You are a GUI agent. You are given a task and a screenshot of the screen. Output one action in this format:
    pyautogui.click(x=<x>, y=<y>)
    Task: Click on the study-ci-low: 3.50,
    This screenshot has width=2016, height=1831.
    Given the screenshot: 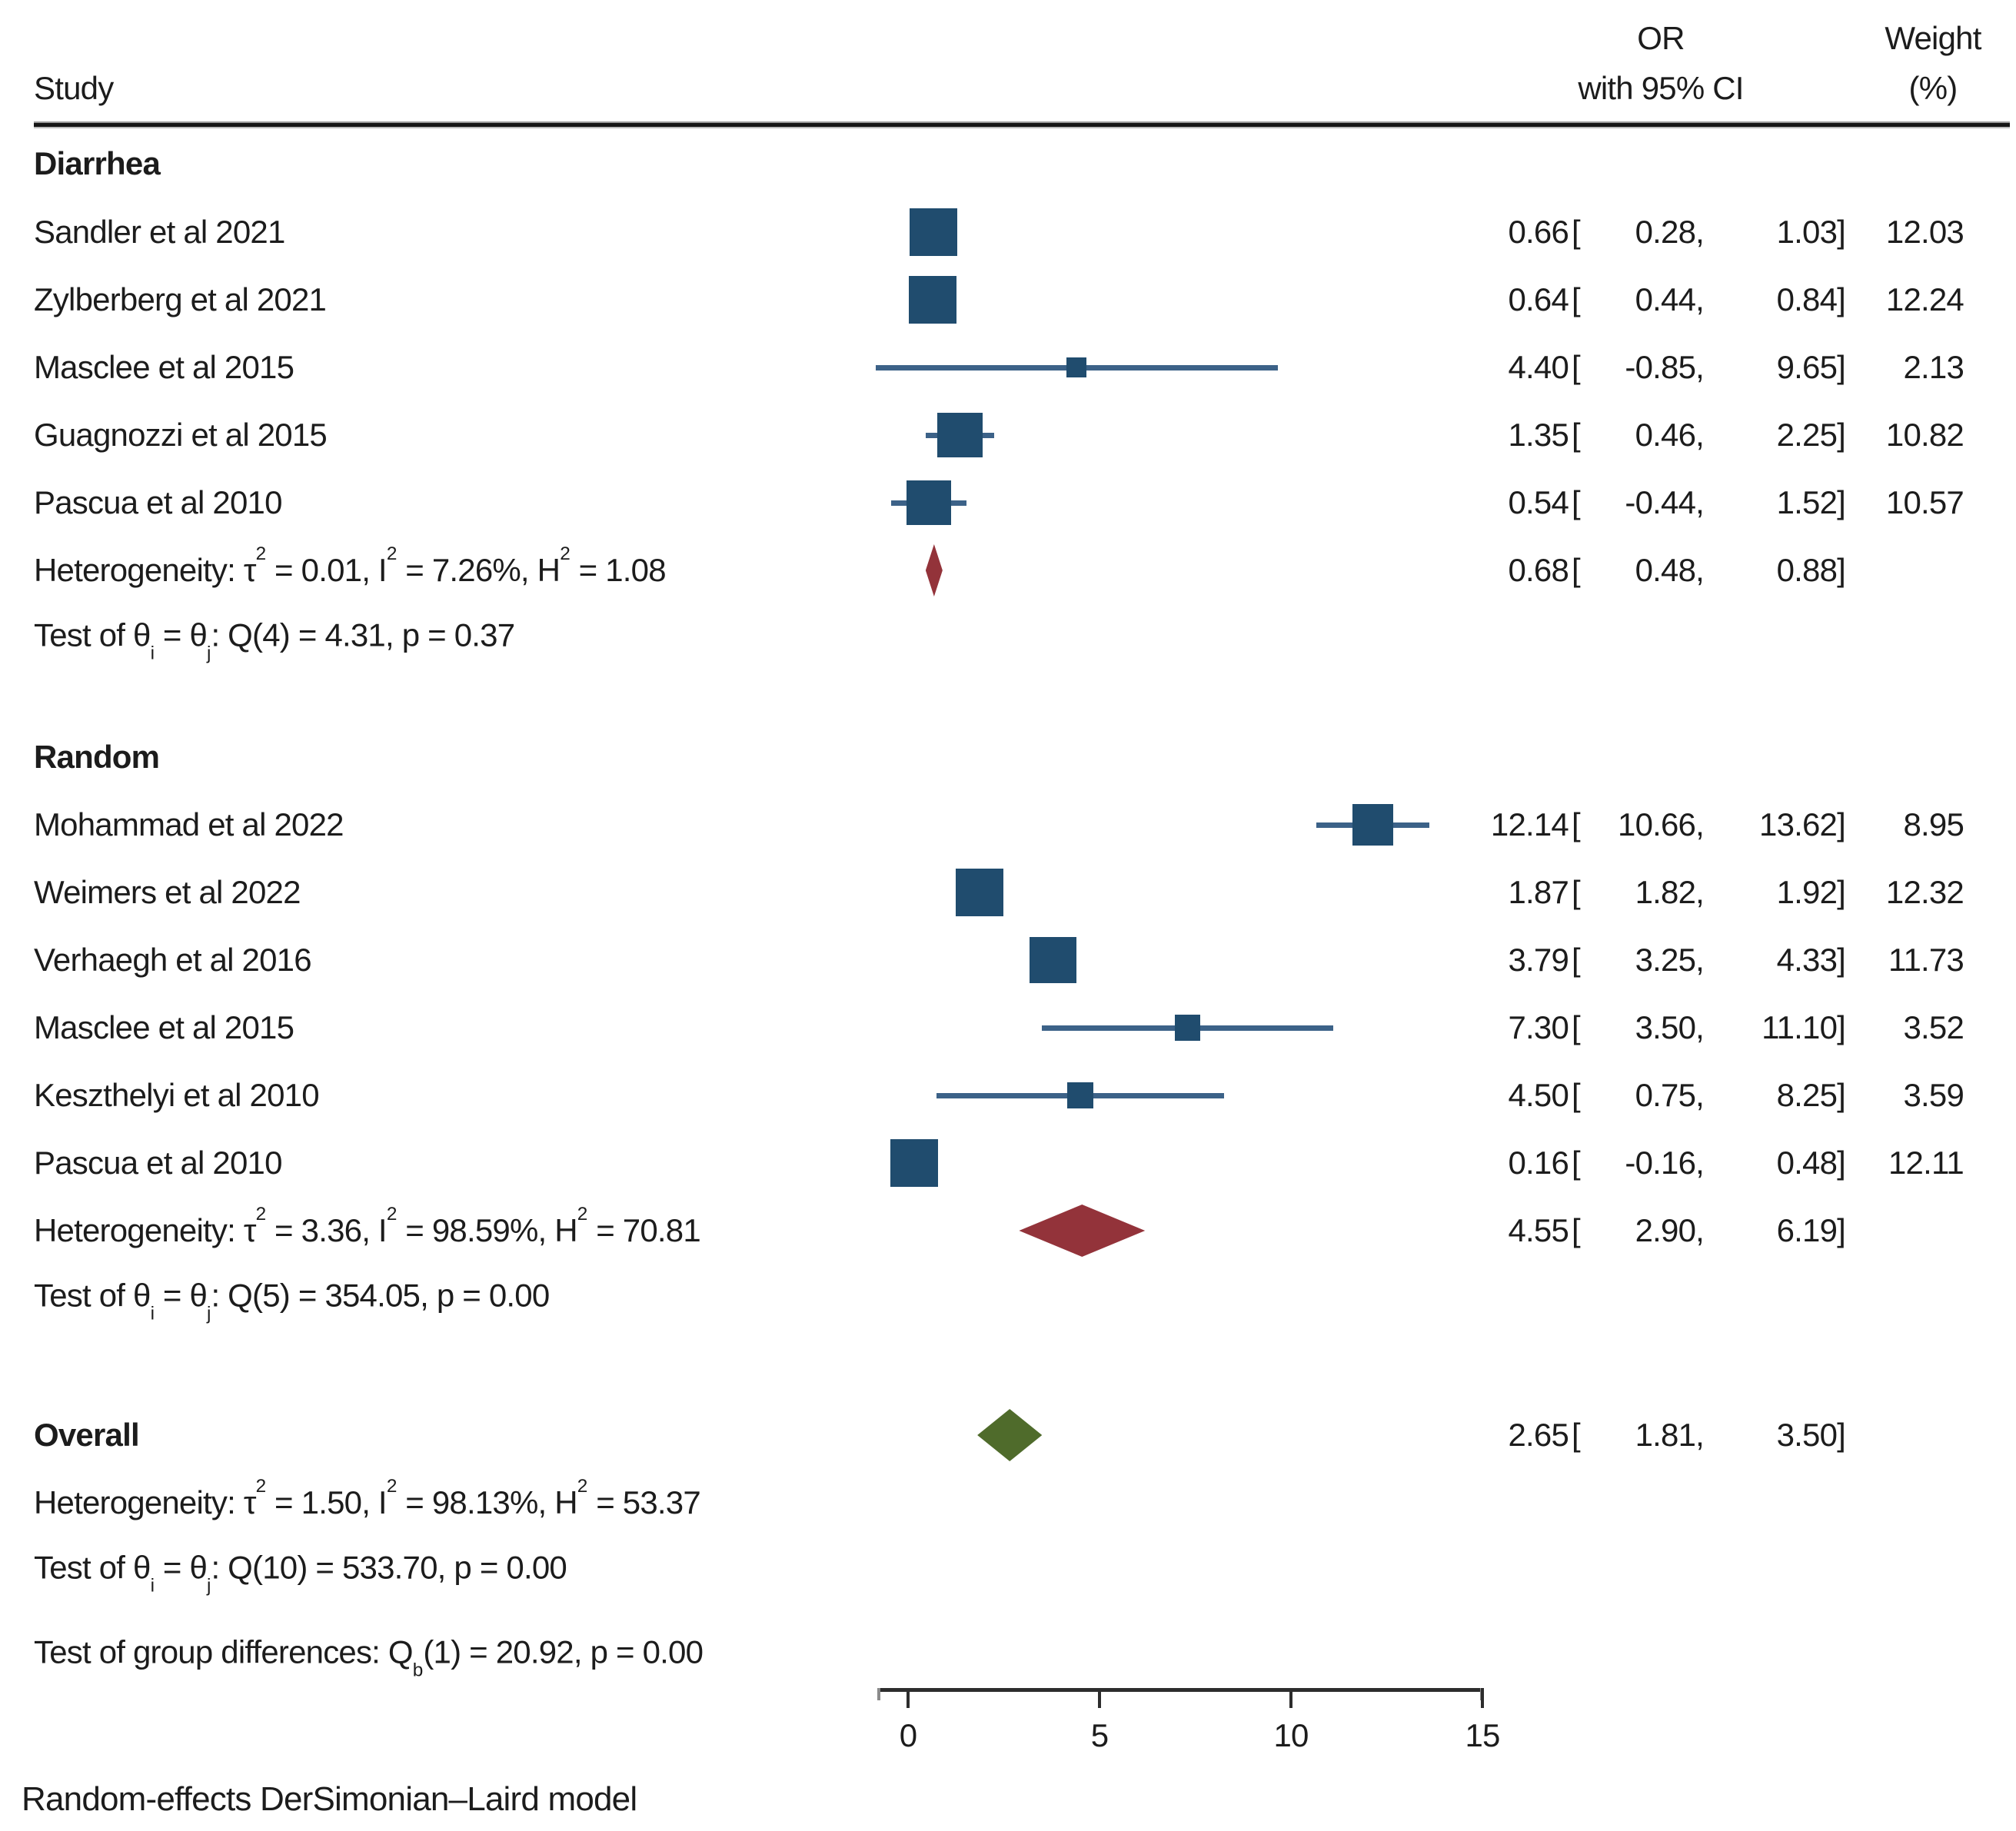 What is the action you would take?
    pyautogui.click(x=1670, y=1027)
    